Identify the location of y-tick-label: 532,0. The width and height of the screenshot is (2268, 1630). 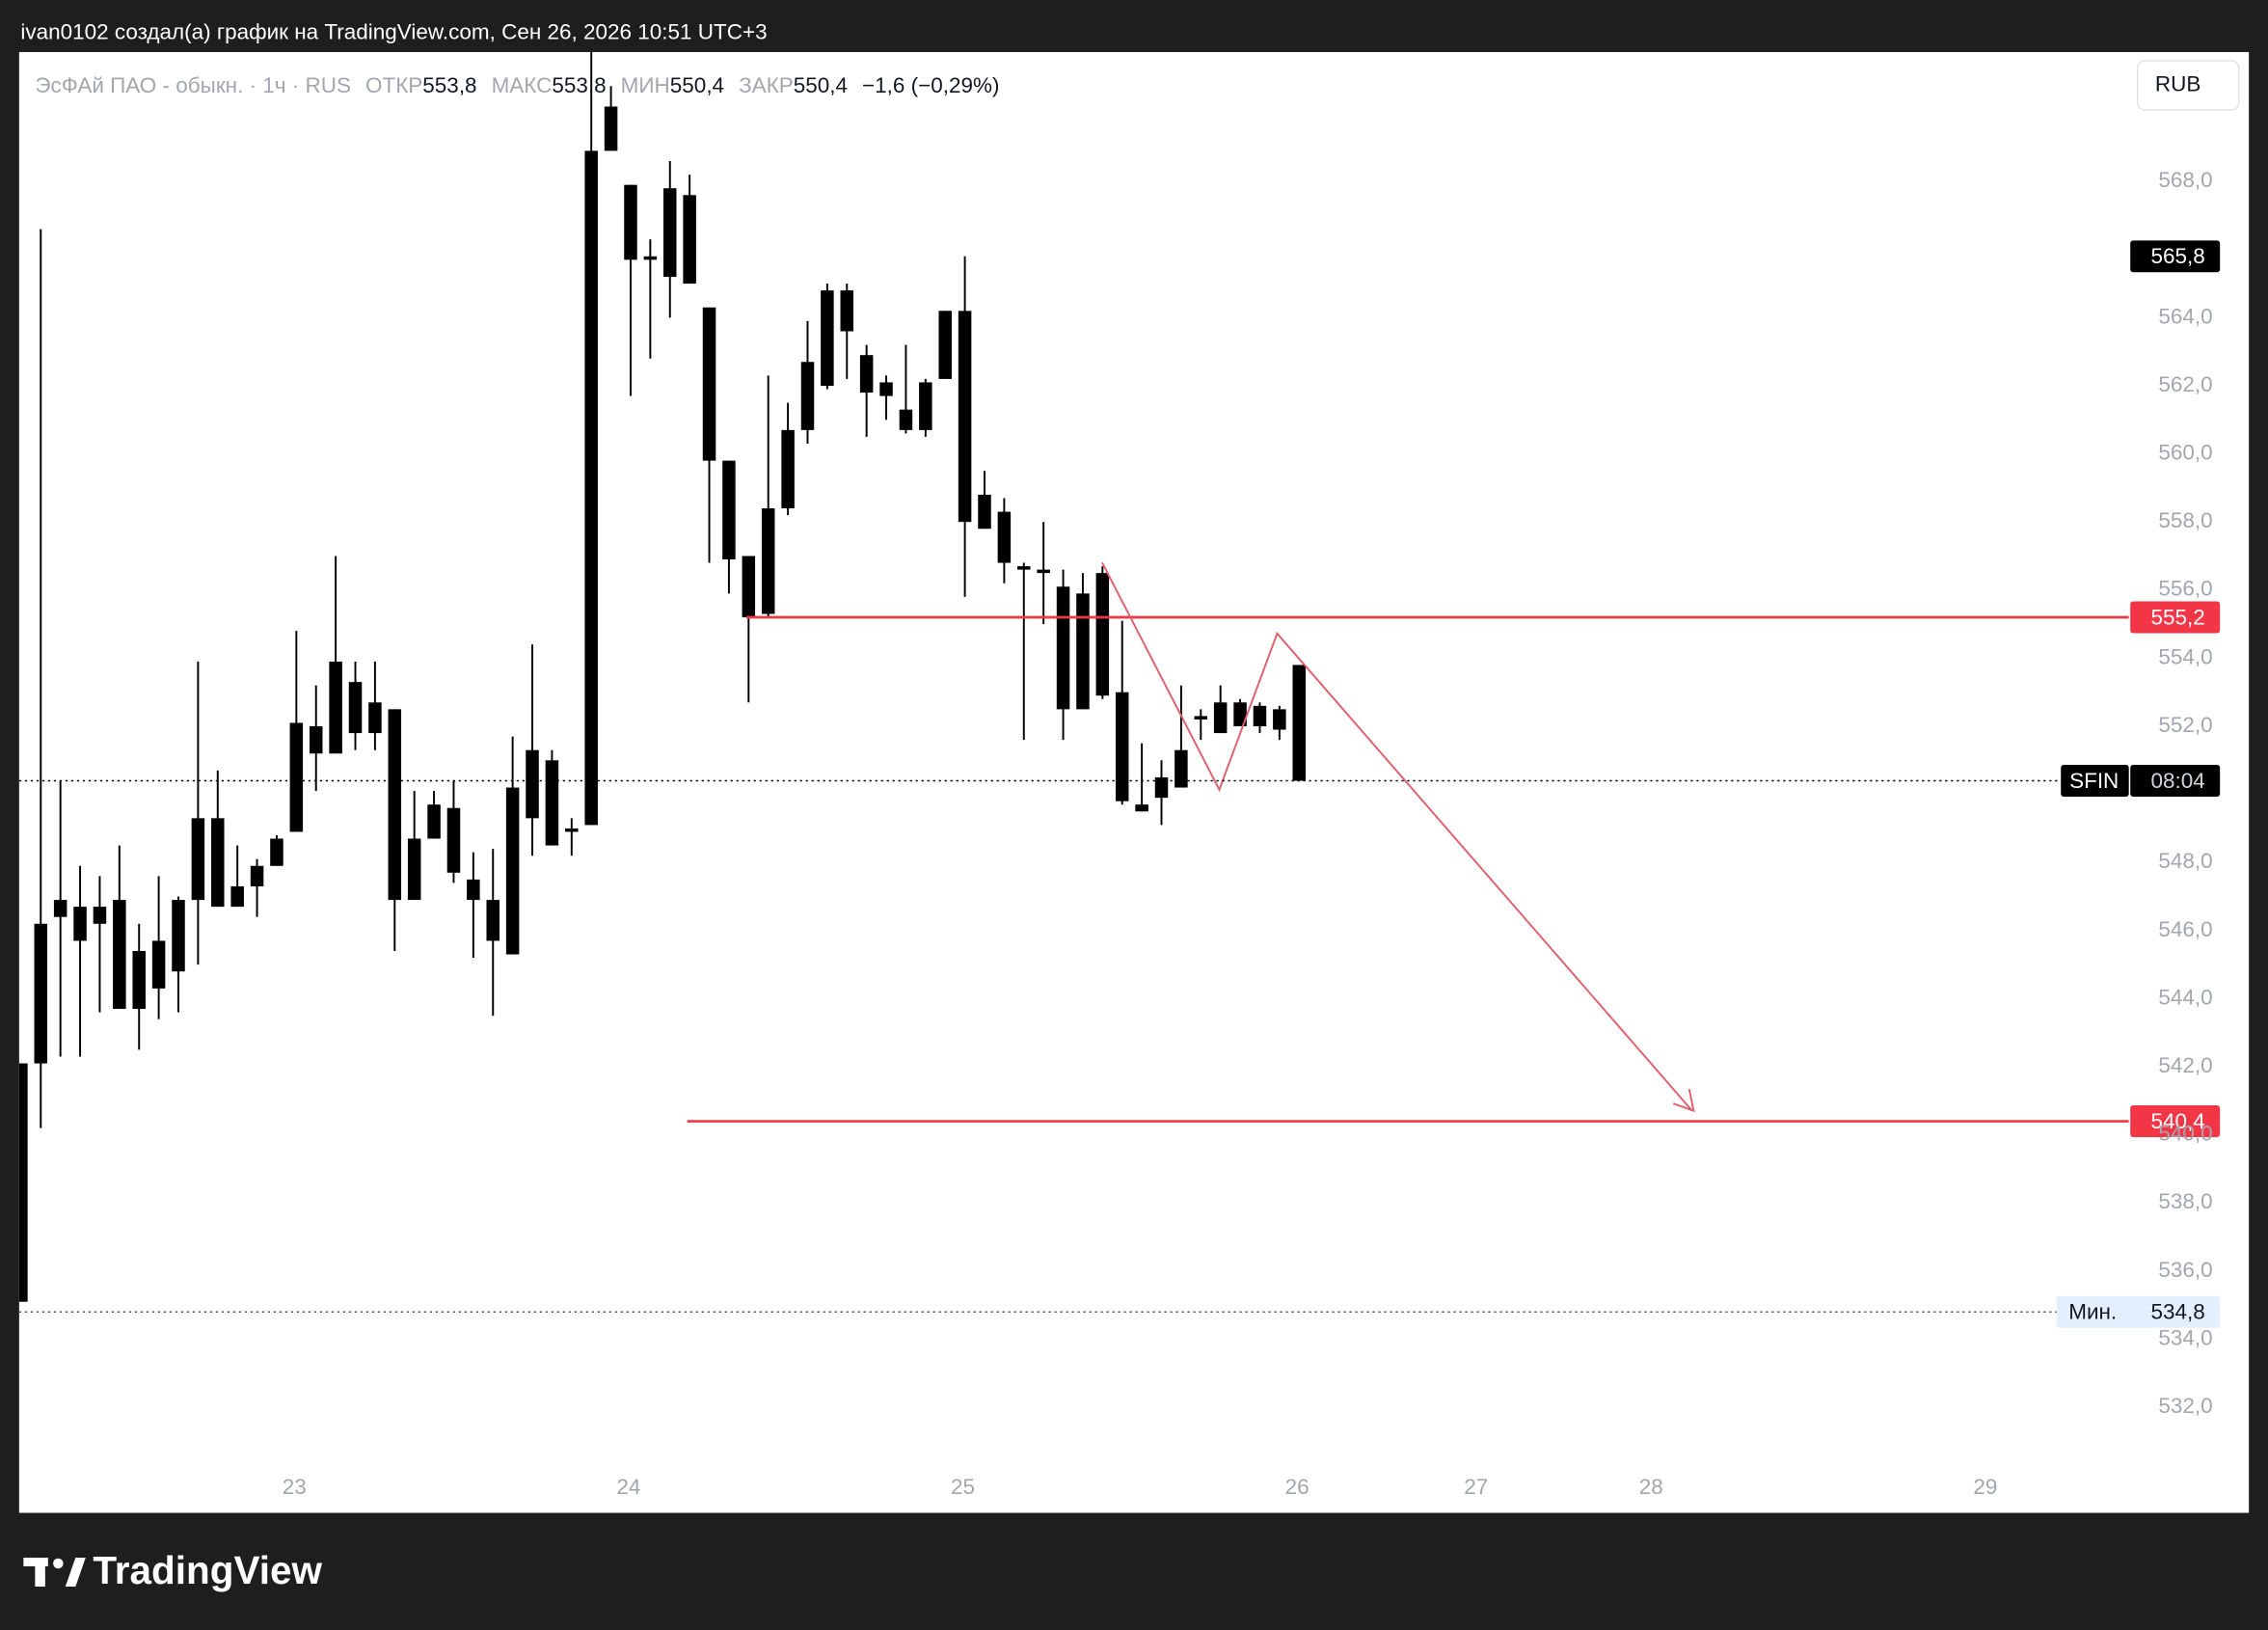
(2185, 1406).